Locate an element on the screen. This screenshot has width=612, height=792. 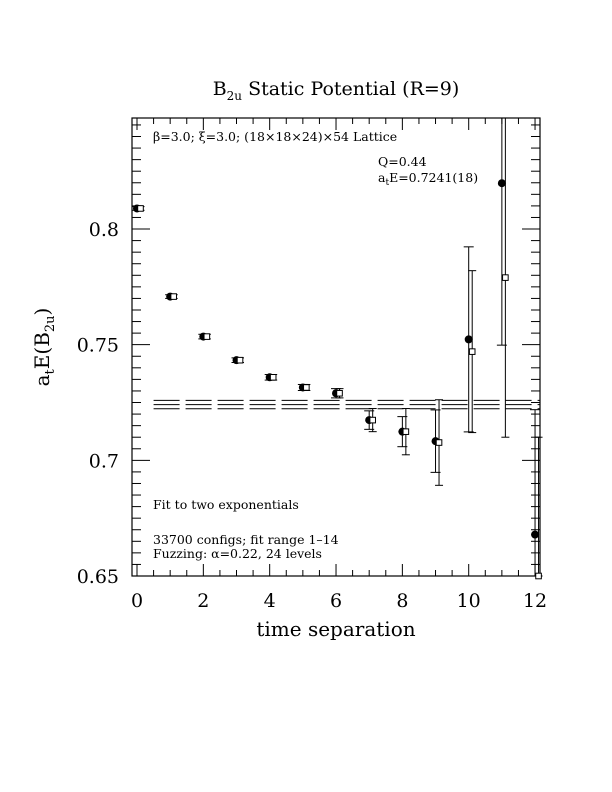
x-tick-label: 4 is located at coordinates (270, 601).